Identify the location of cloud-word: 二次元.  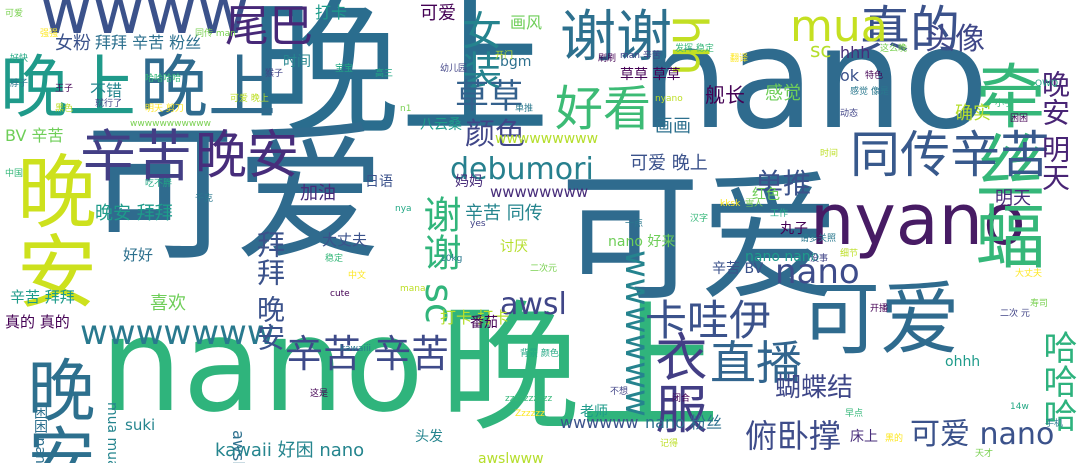
(544, 269).